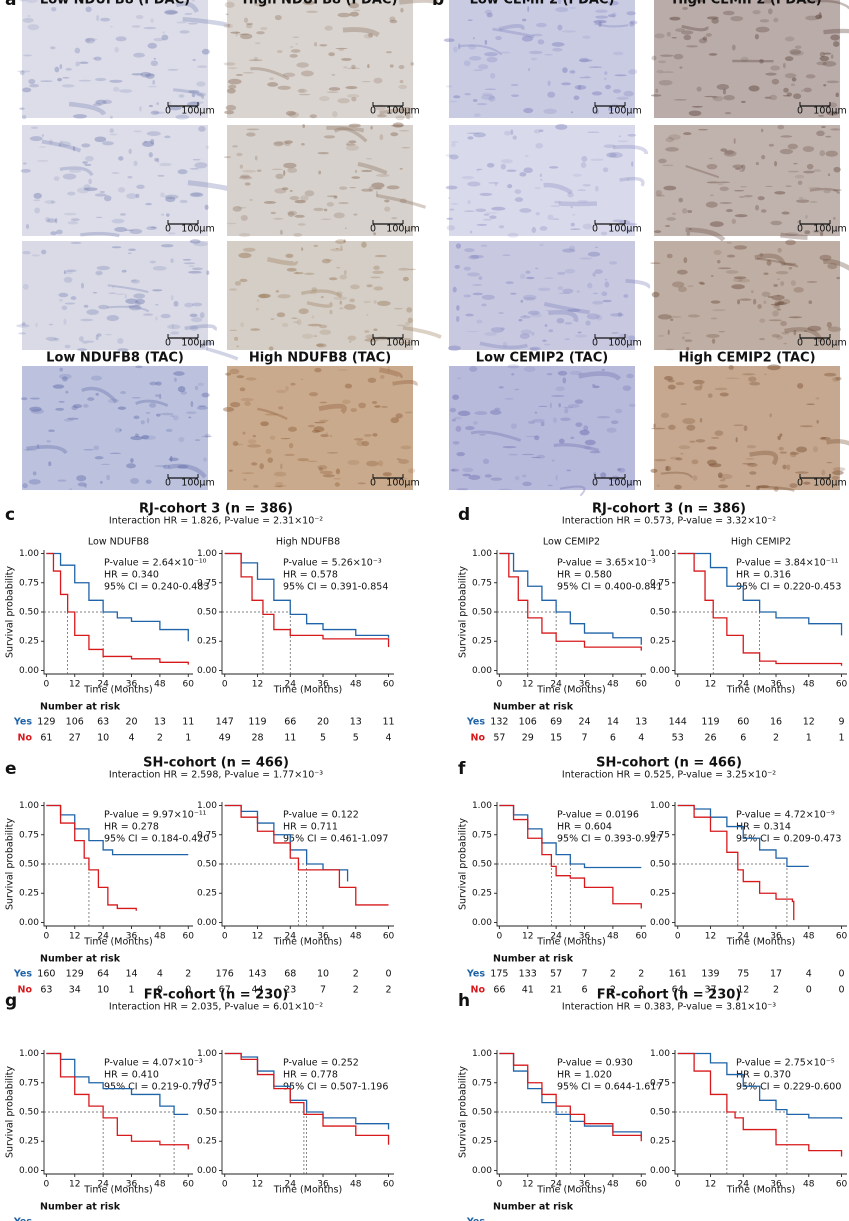 This screenshot has height=1221, width=849. Describe the element at coordinates (115, 428) in the screenshot. I see `image-background` at that location.